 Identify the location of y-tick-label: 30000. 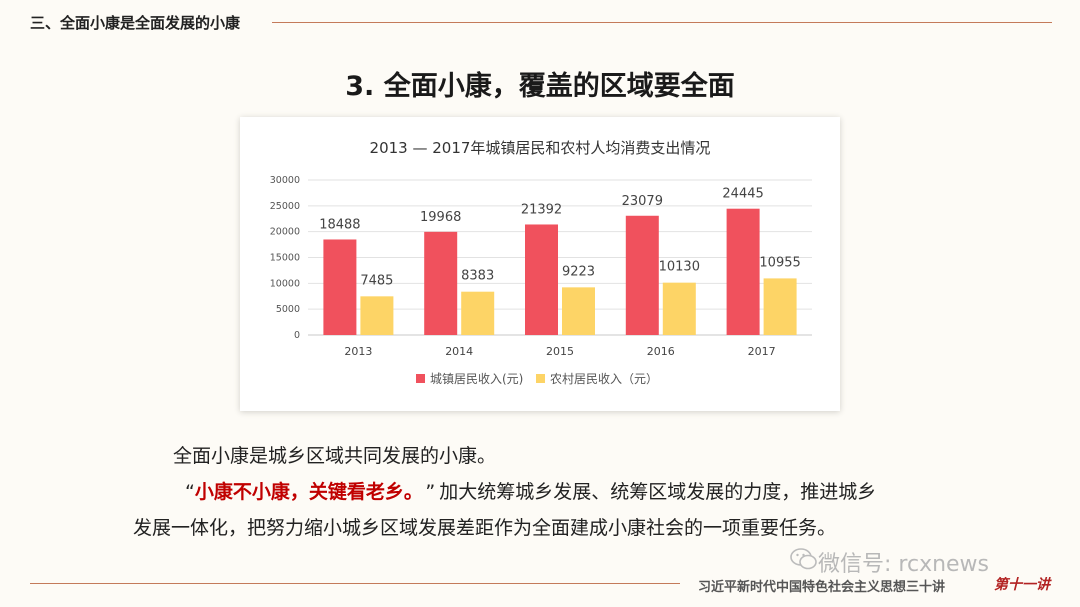
(285, 180).